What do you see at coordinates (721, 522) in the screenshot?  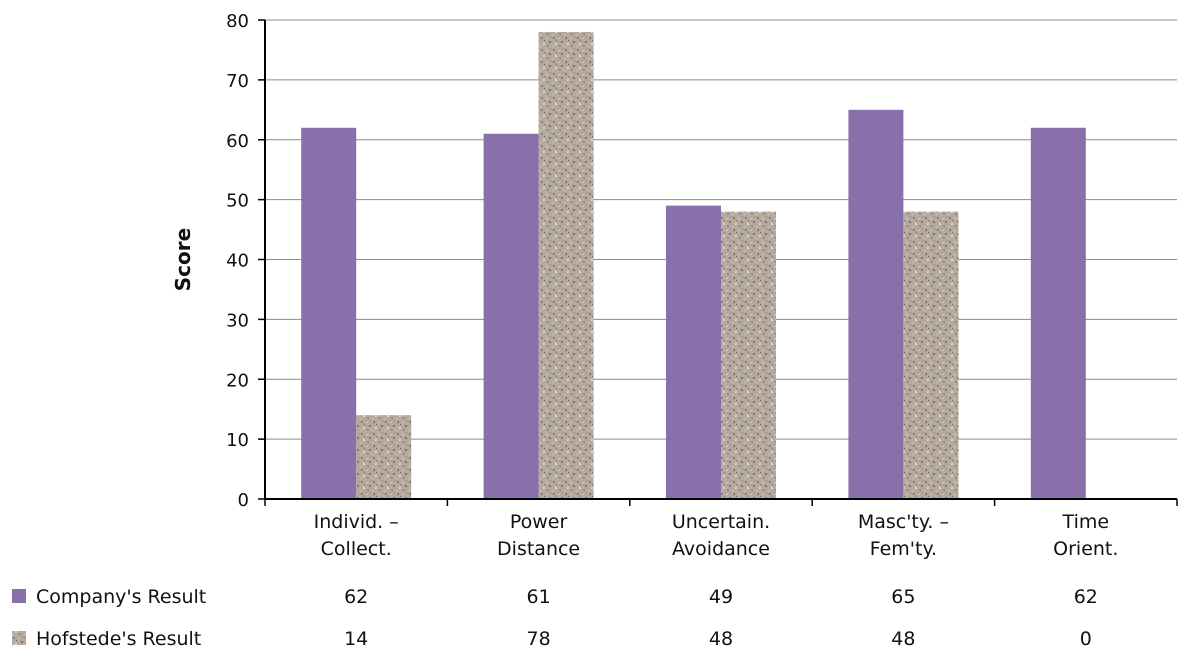 I see `x-category-label: Uncertain.` at bounding box center [721, 522].